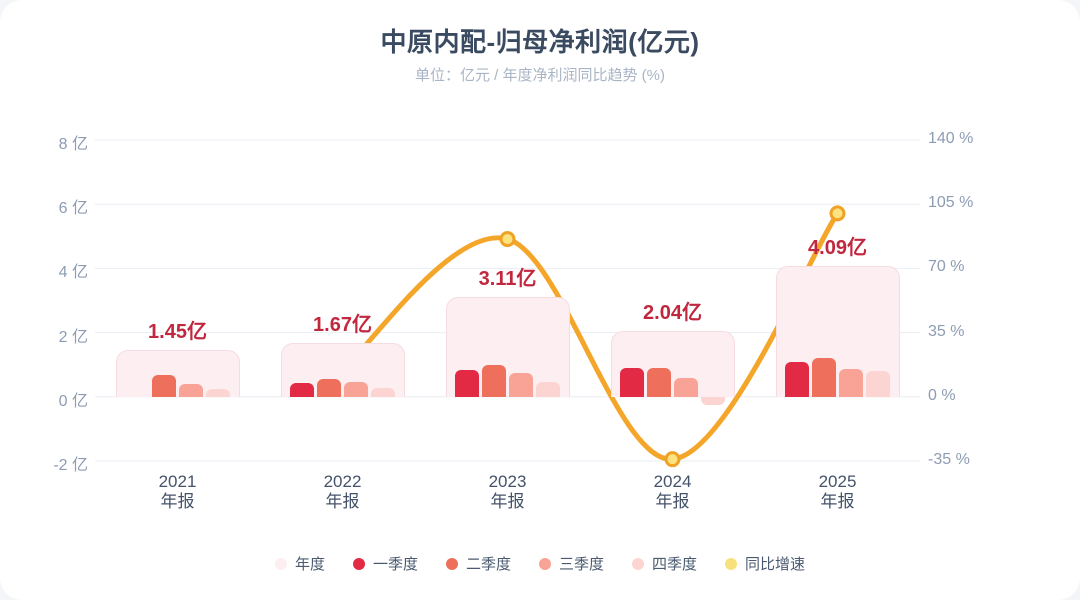 The image size is (1080, 600). What do you see at coordinates (946, 267) in the screenshot?
I see `right-axis-tick: 70 %` at bounding box center [946, 267].